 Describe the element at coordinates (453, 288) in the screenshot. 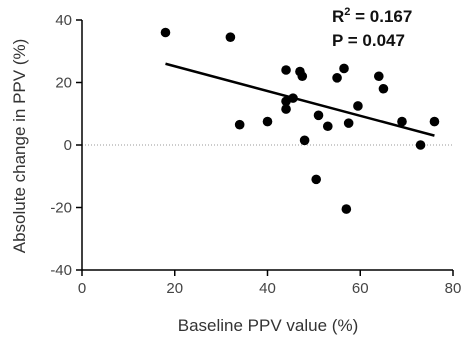

I see `x-tick-label-4: 80` at that location.